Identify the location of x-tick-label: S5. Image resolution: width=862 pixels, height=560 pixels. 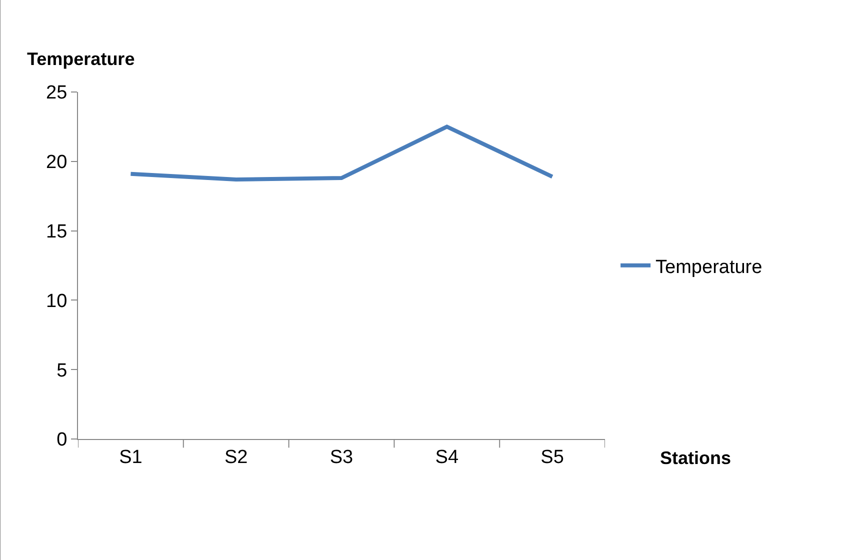
(552, 457).